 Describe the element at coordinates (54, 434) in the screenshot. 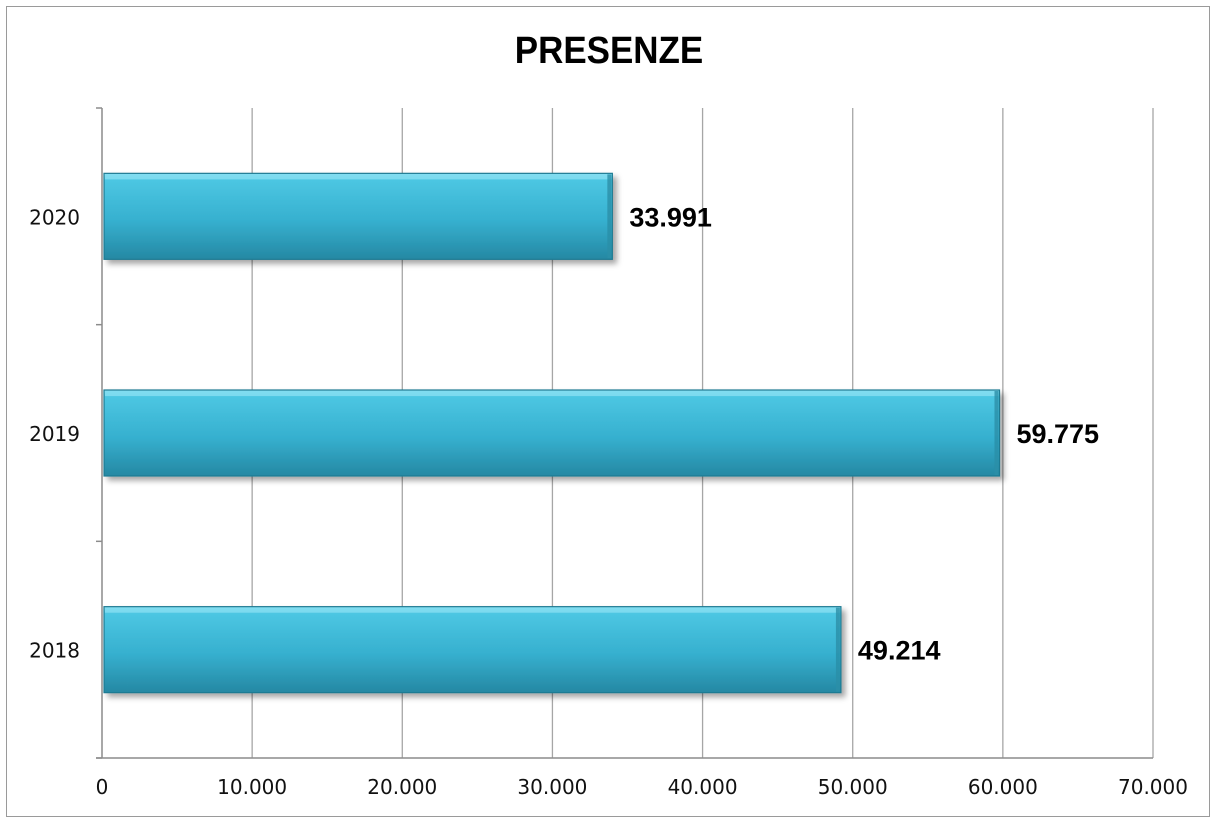

I see `y-category-label: 2019` at that location.